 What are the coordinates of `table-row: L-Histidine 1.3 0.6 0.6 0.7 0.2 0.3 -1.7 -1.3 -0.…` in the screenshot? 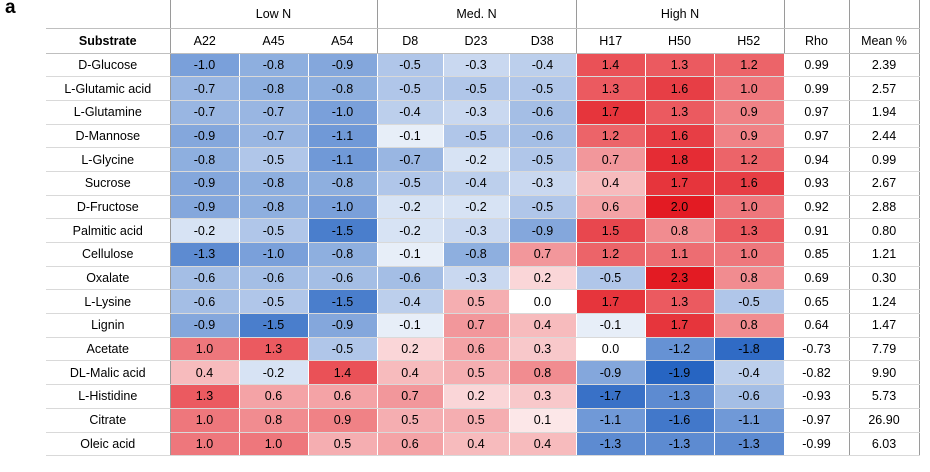 It's located at (483, 396).